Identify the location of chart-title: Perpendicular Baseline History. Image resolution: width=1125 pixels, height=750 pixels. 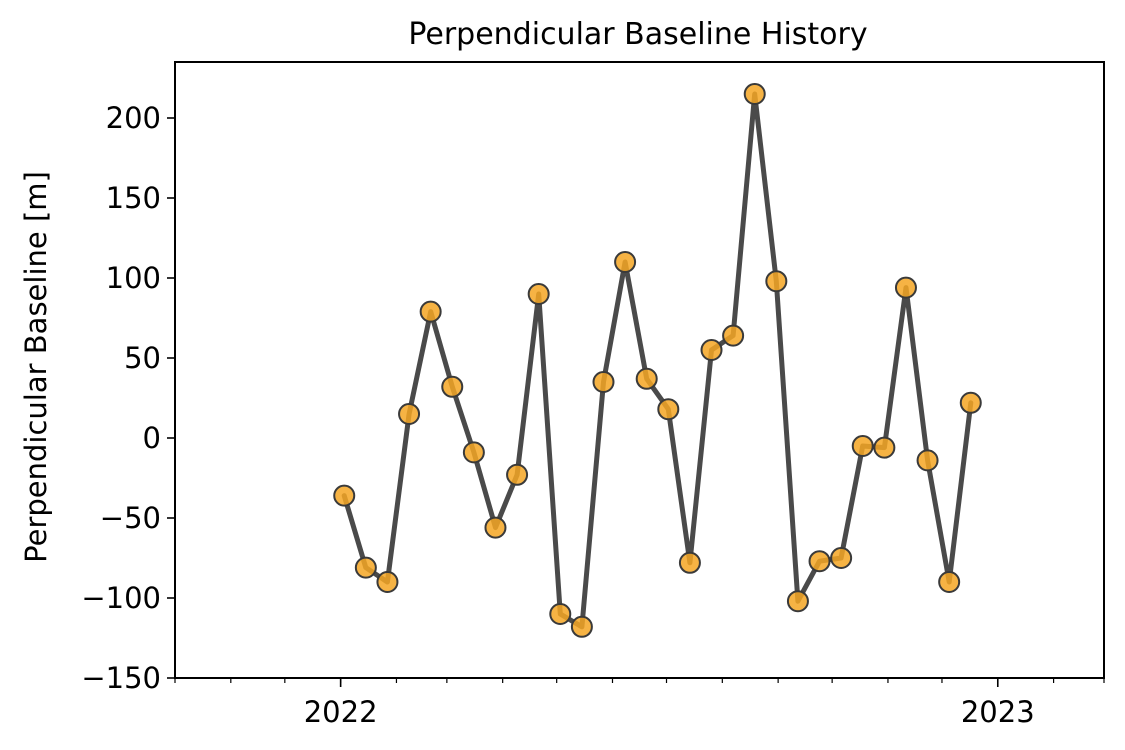
(637, 34).